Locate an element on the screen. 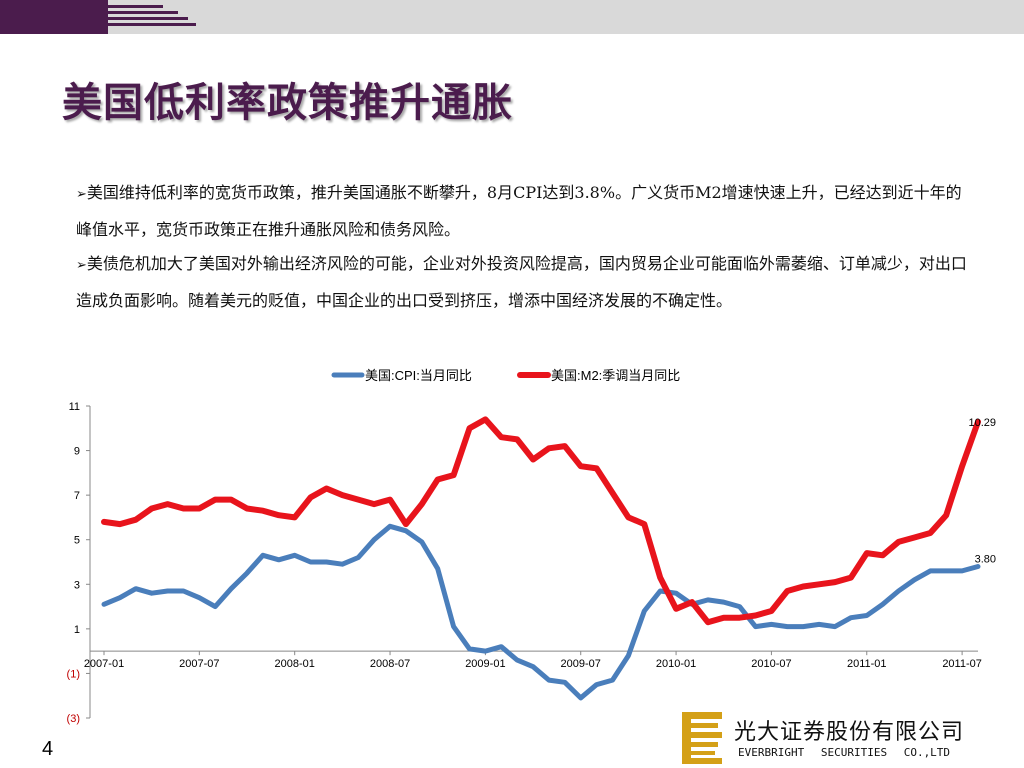  legend-entry: 美国:CPI:当月同比 is located at coordinates (418, 375).